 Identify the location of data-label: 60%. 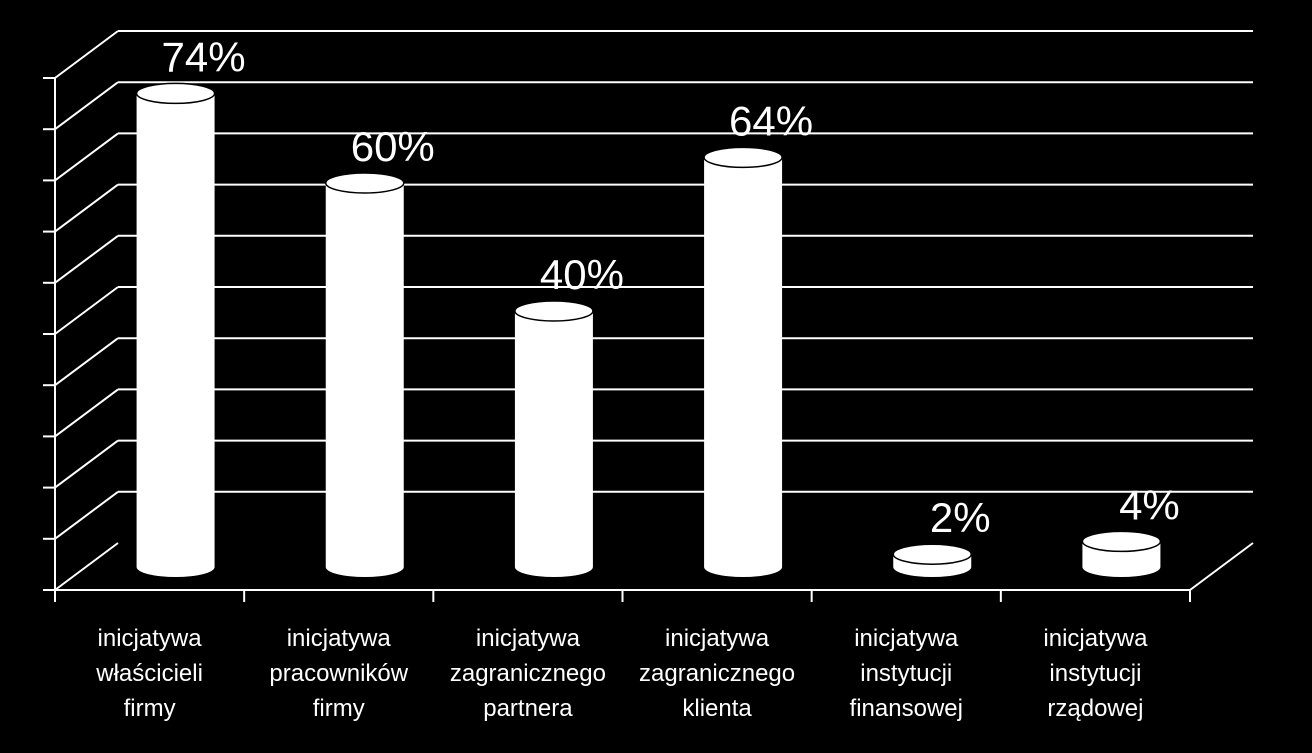
(393, 146).